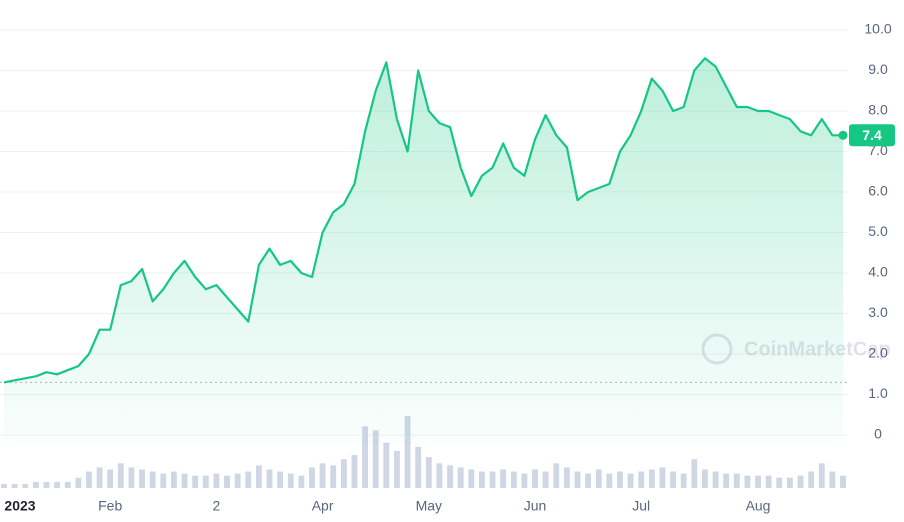  What do you see at coordinates (878, 353) in the screenshot?
I see `y-tick-label: 2.0` at bounding box center [878, 353].